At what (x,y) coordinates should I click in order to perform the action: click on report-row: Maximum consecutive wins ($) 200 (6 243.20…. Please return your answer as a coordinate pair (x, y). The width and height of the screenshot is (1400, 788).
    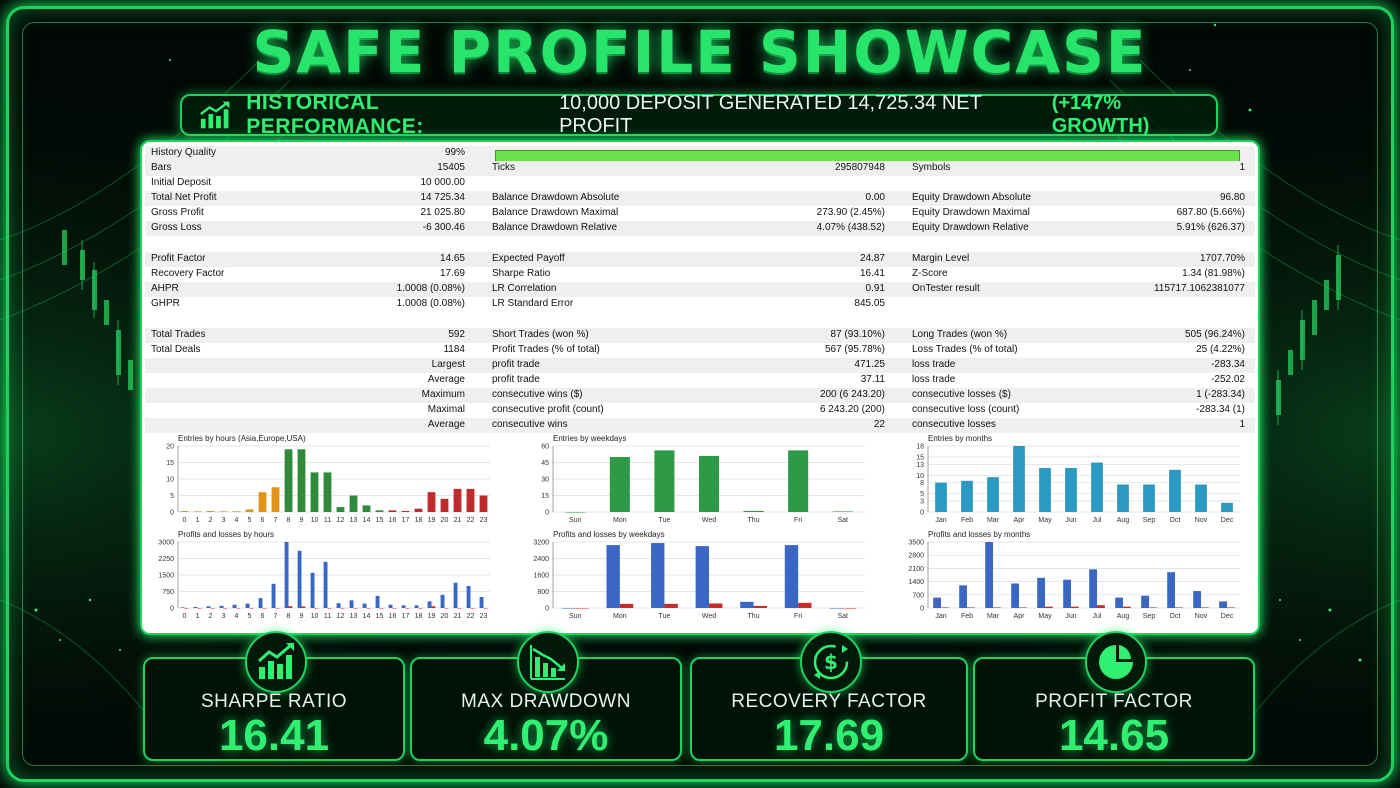
    Looking at the image, I should click on (700, 395).